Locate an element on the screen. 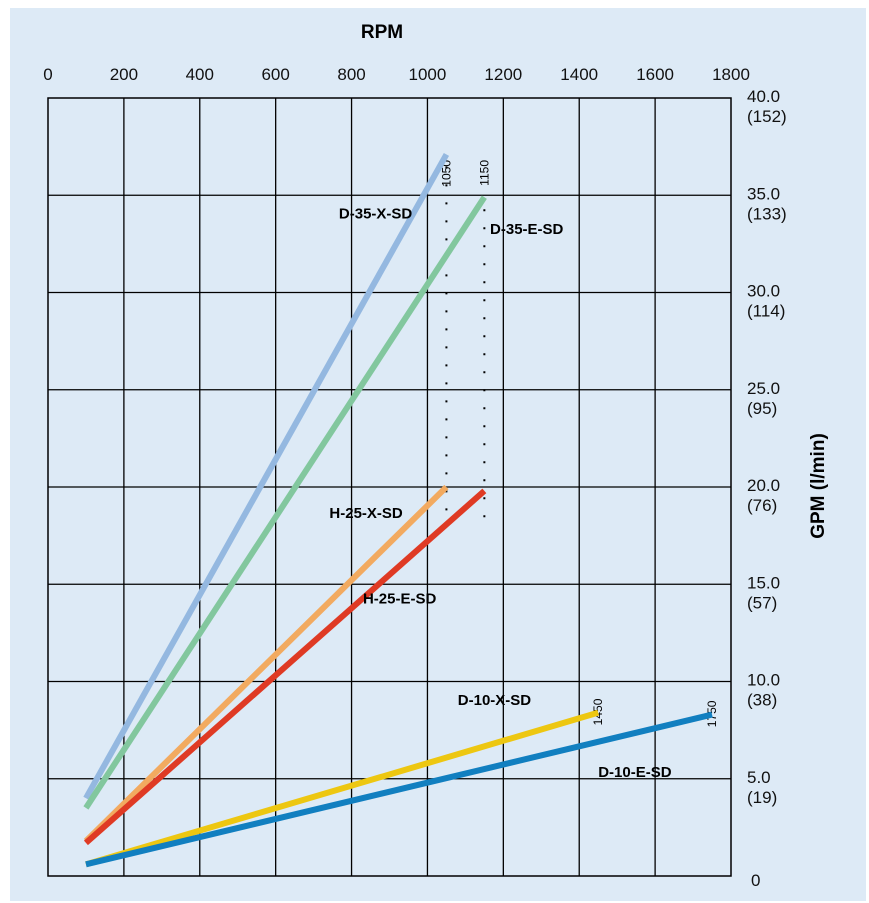  x-tick-label: 1600 is located at coordinates (655, 74).